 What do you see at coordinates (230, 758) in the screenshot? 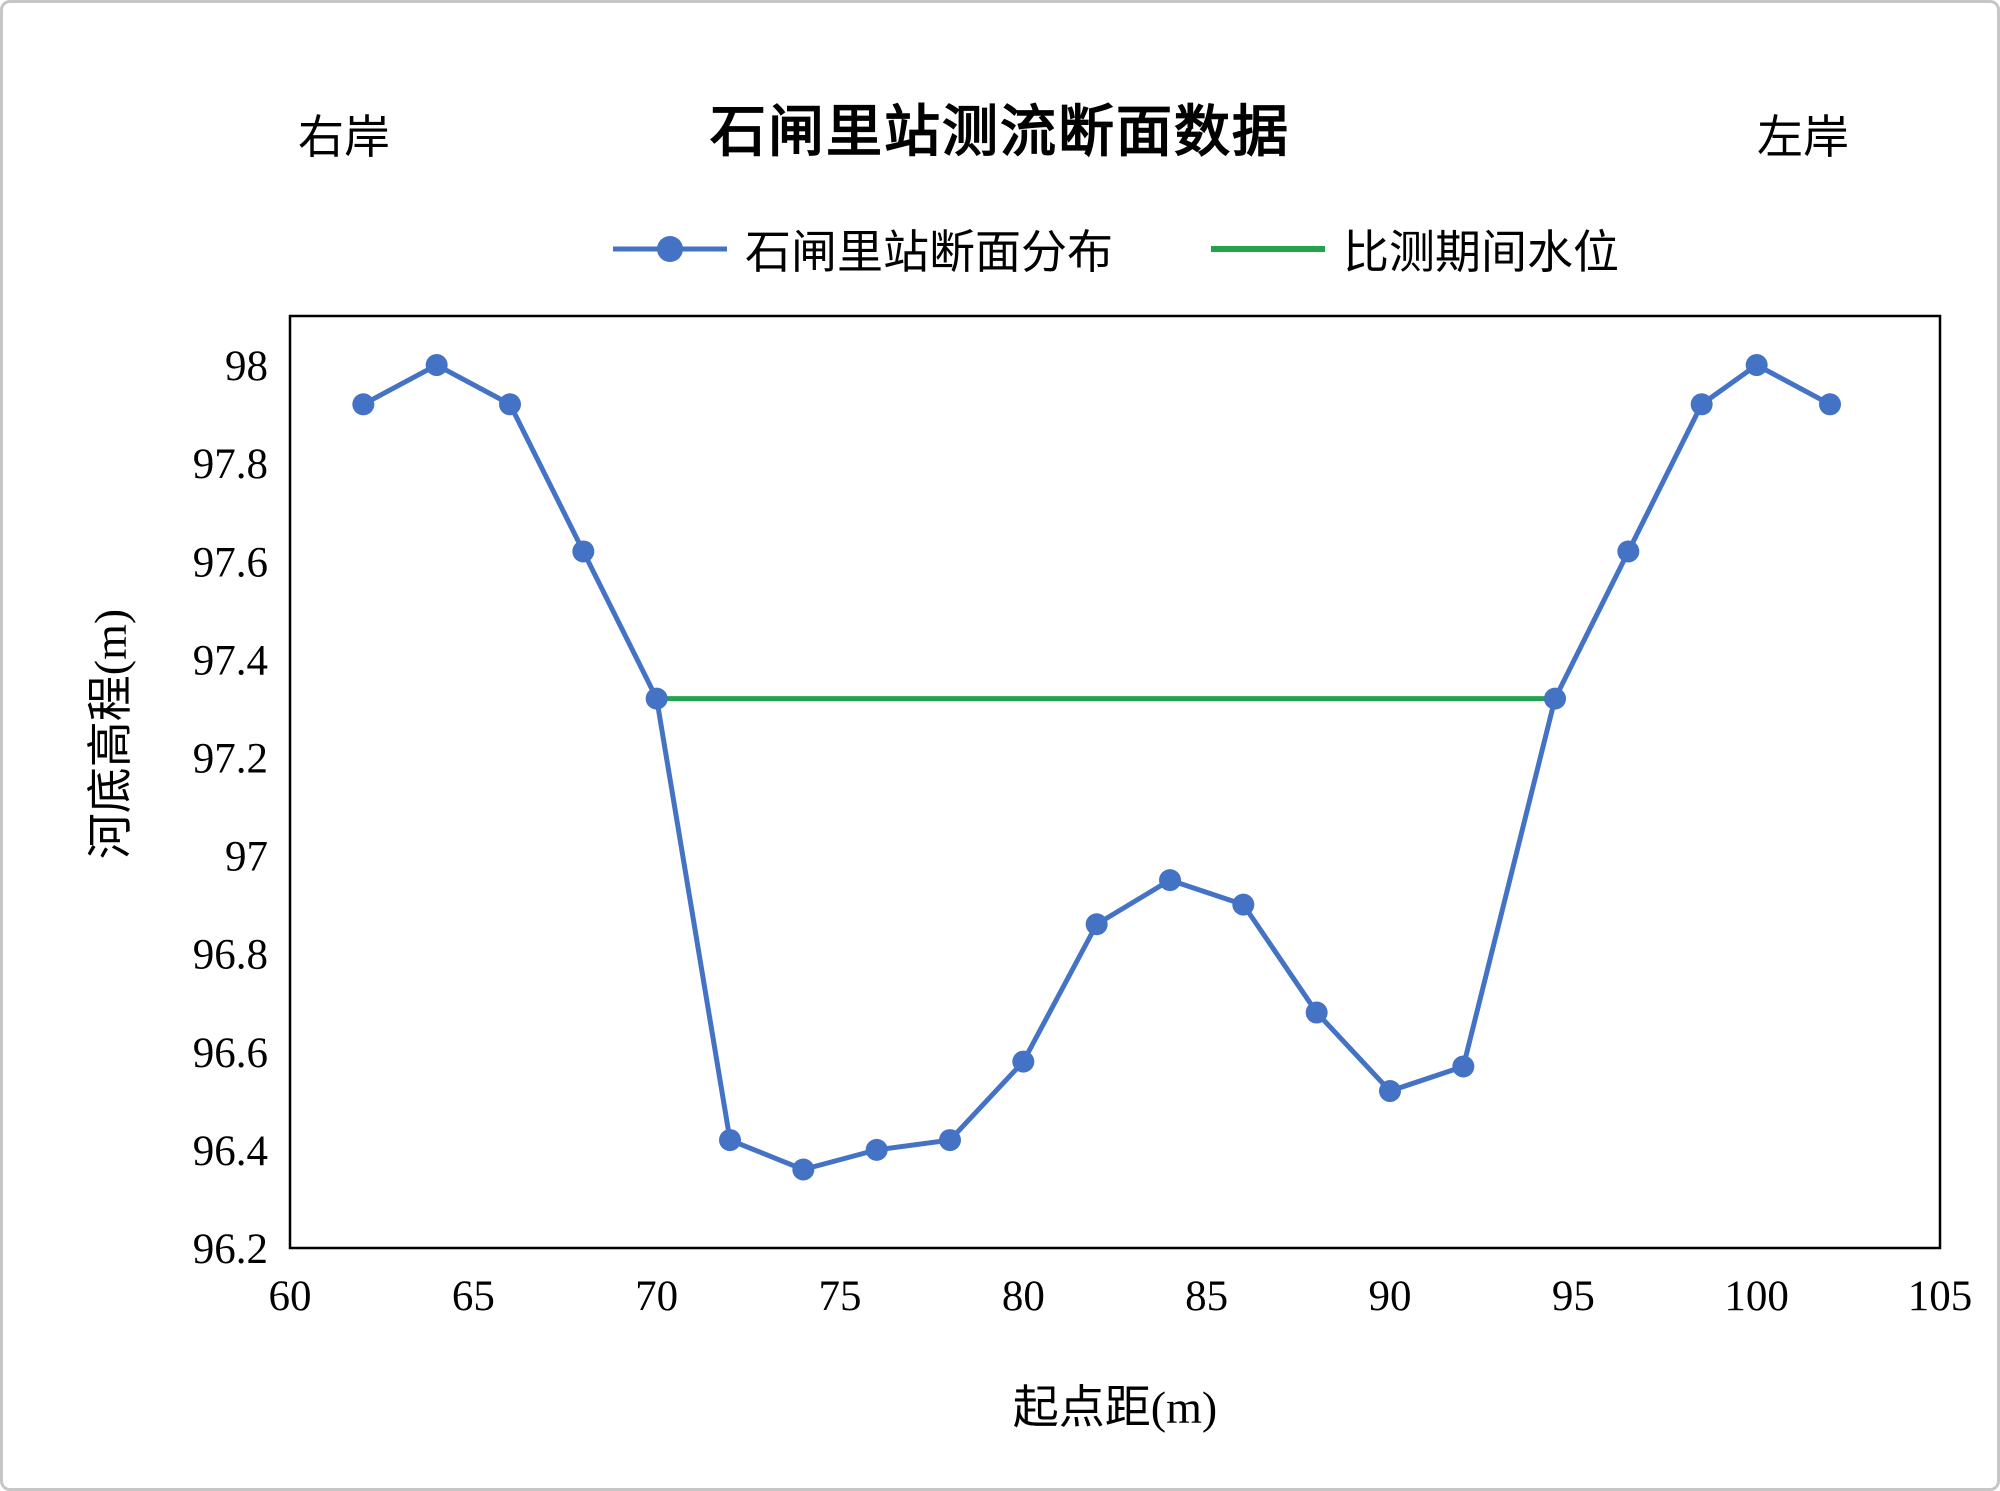
I see `y-tick-label: 97.2` at bounding box center [230, 758].